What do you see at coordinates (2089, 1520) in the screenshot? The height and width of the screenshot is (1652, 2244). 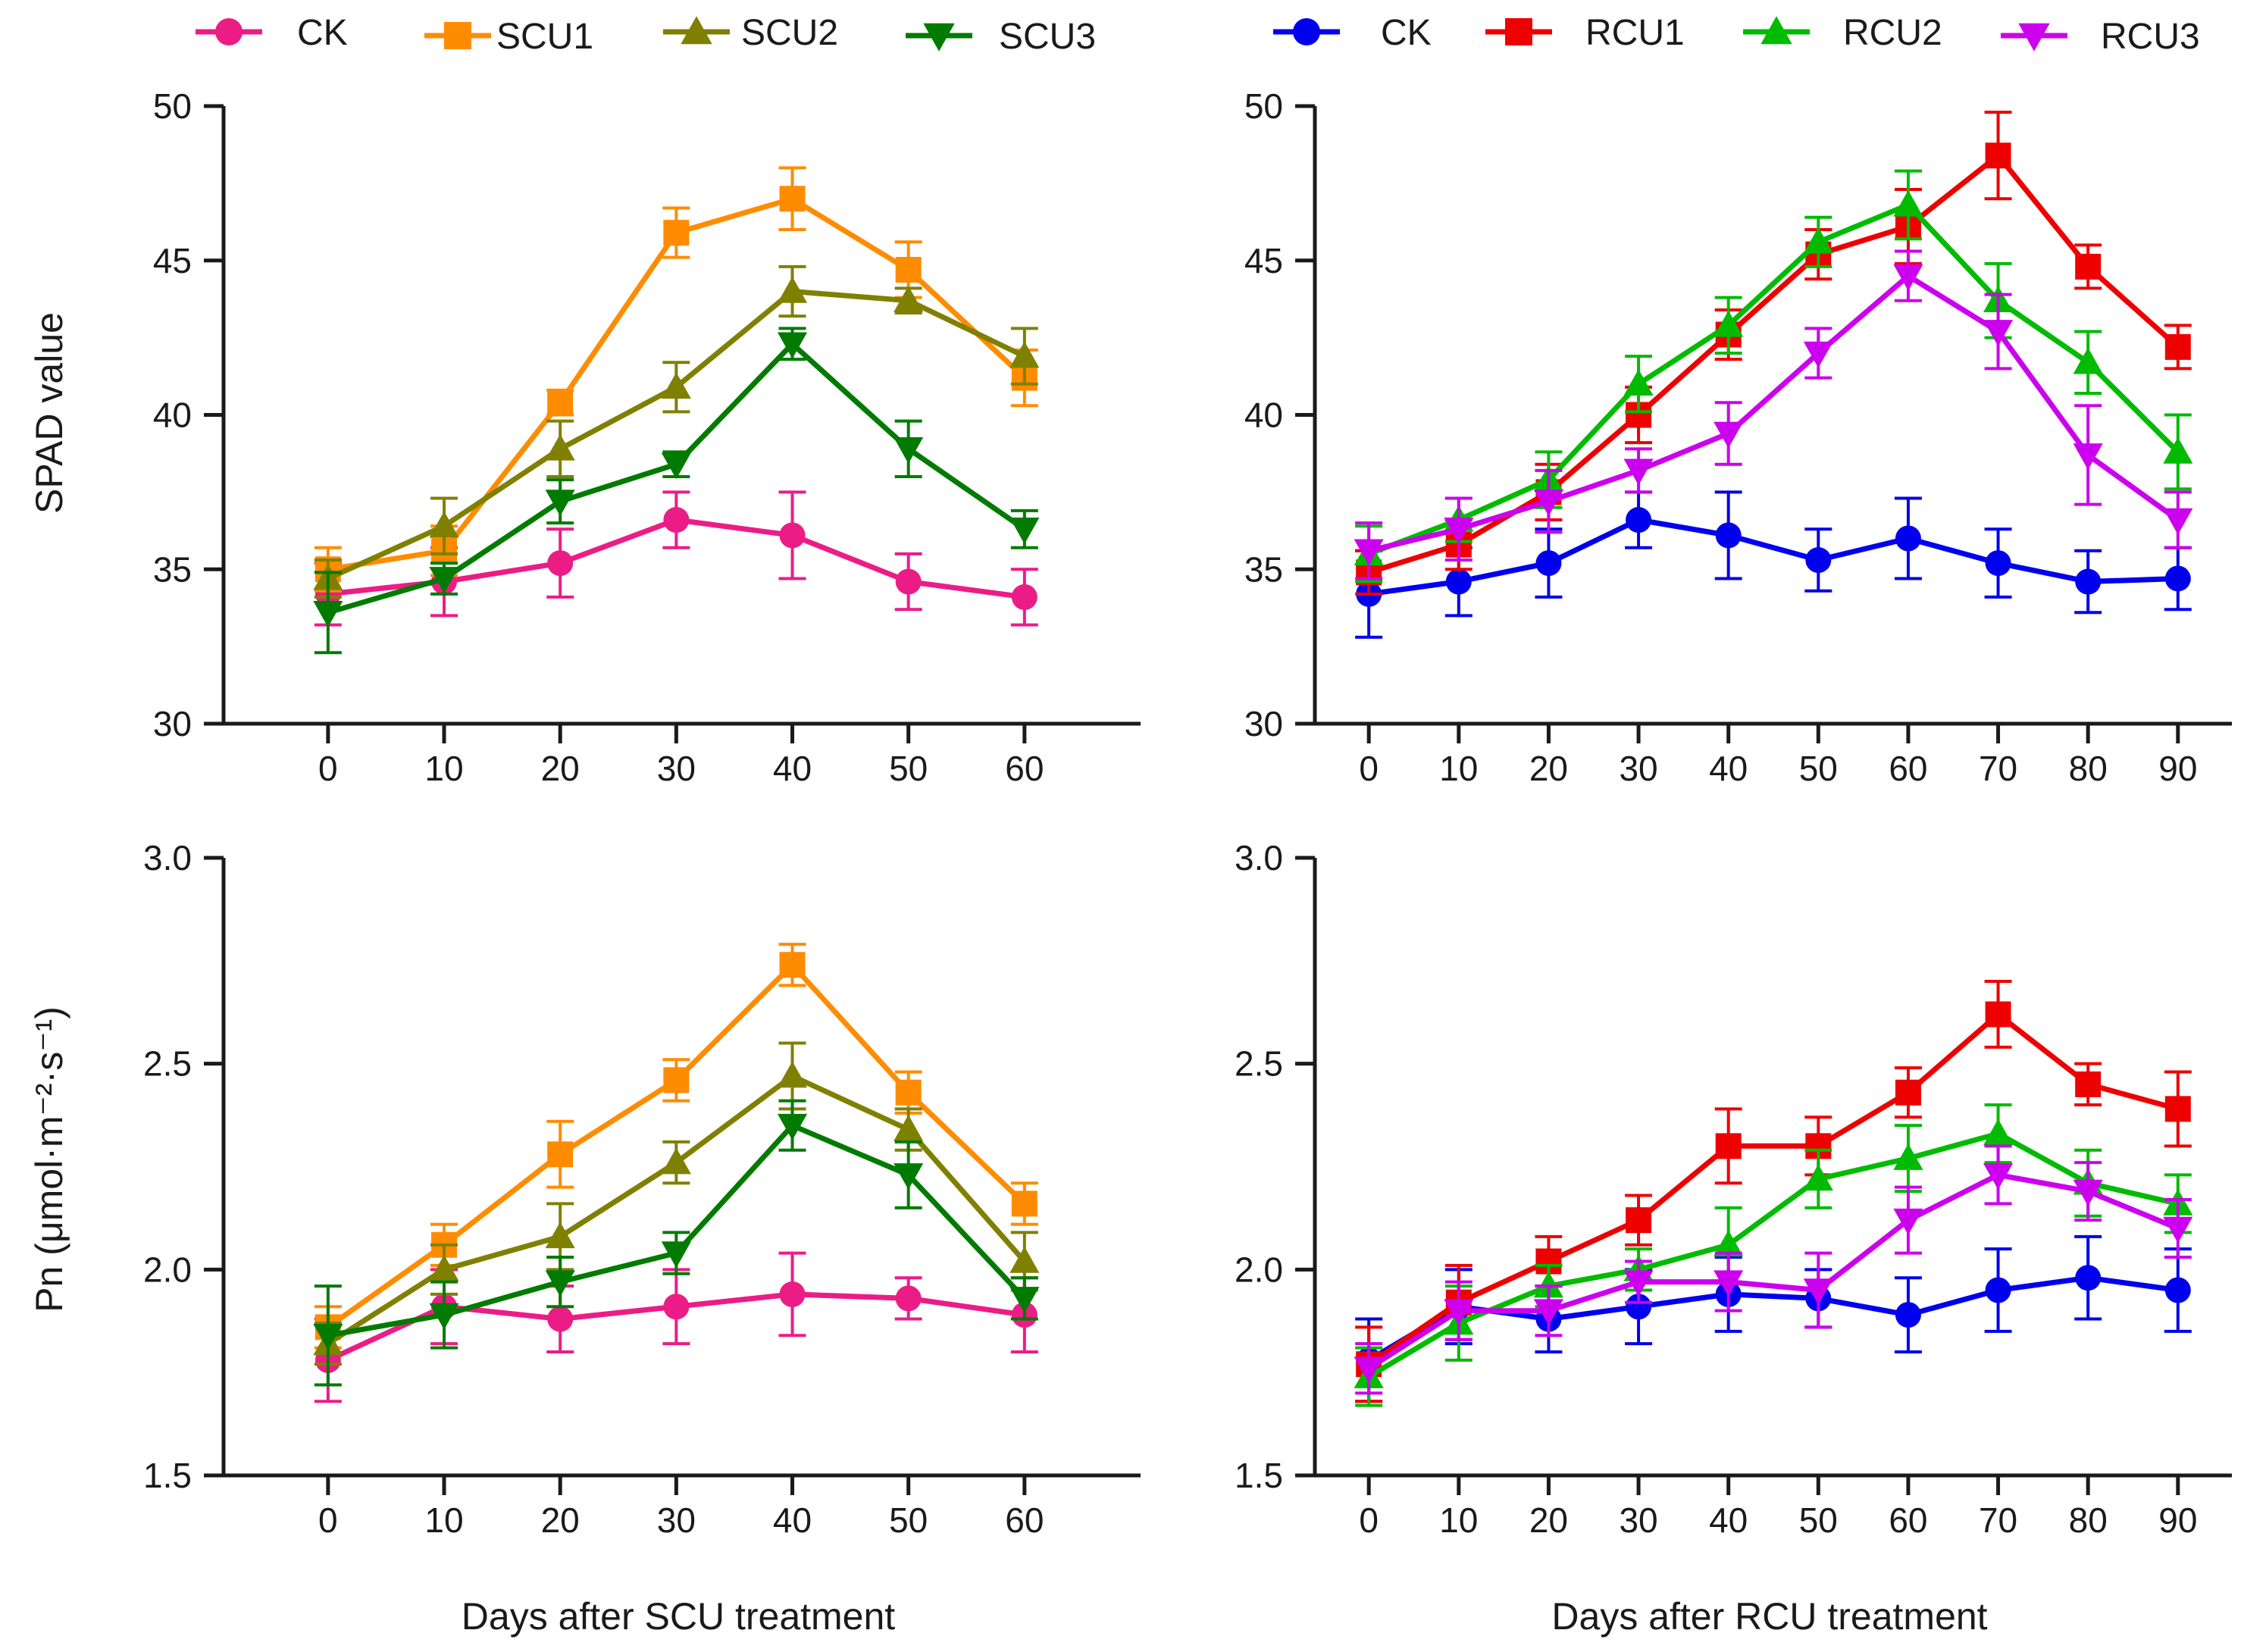 I see `x-tick-label: 80` at bounding box center [2089, 1520].